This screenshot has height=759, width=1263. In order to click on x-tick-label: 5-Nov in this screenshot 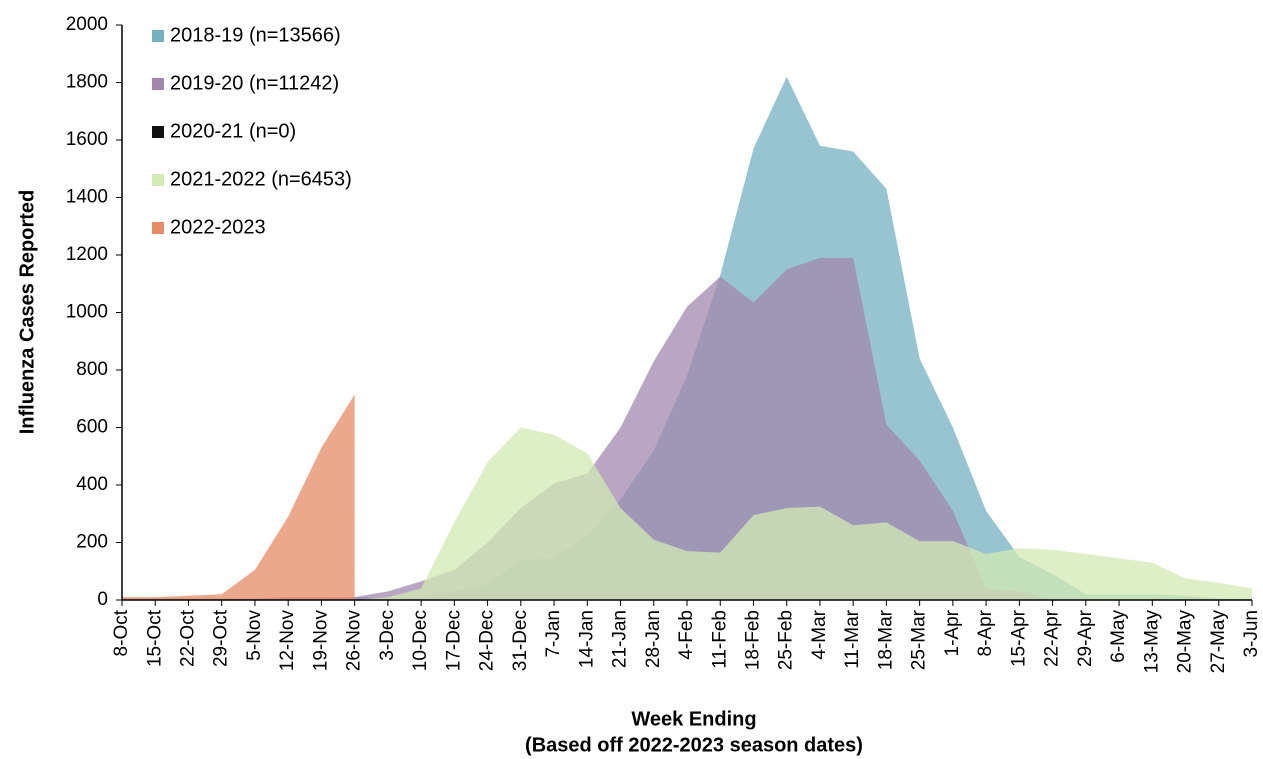, I will do `click(254, 635)`.